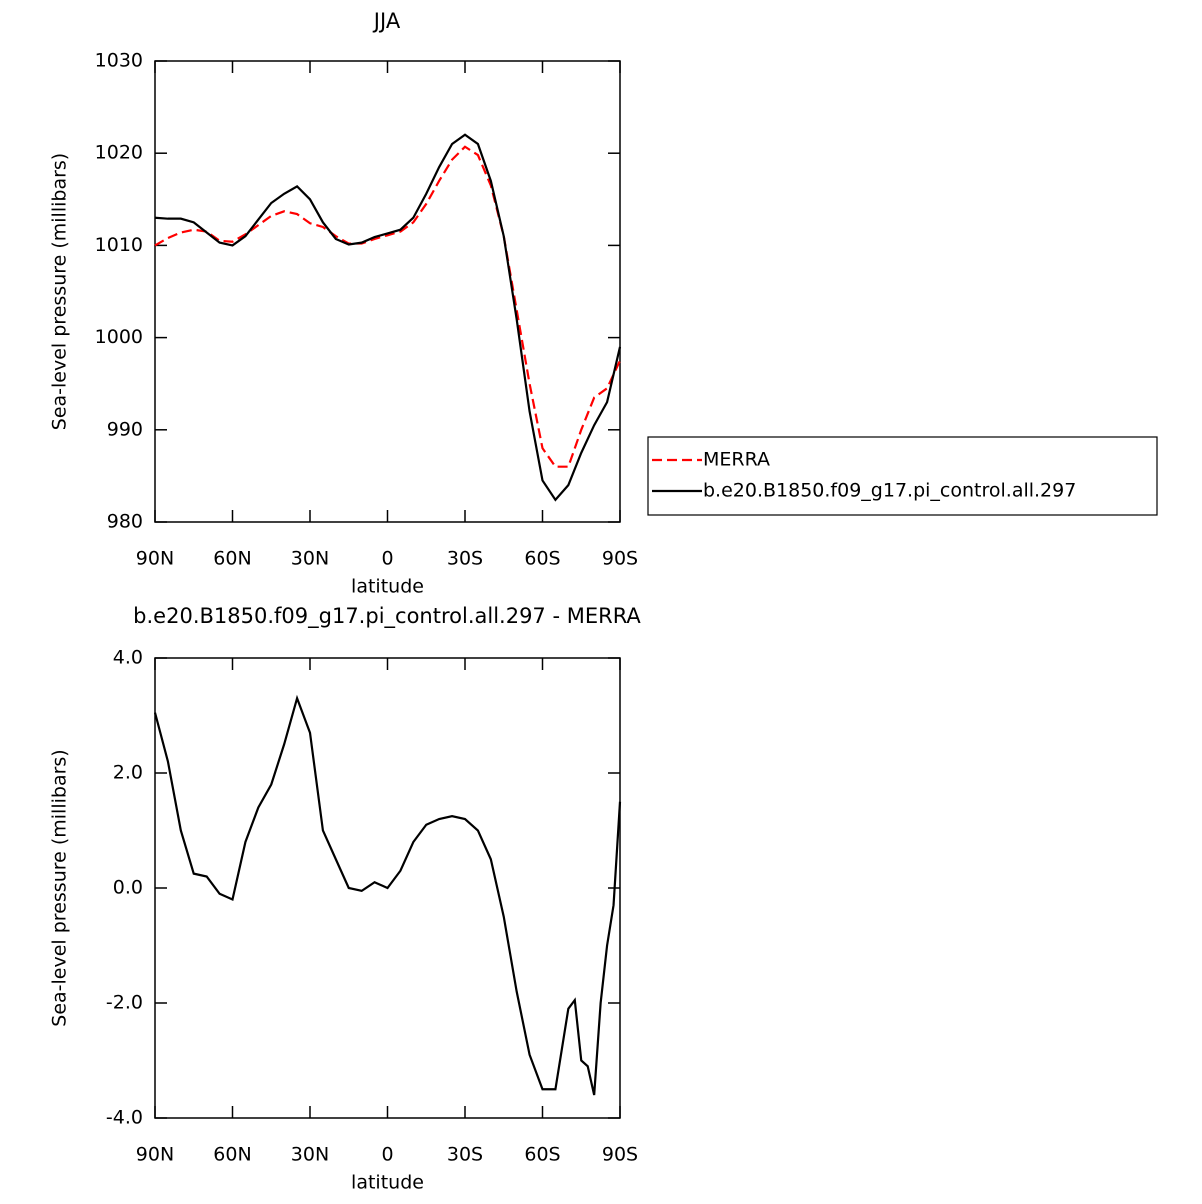  Describe the element at coordinates (124, 1118) in the screenshot. I see `y-tick-label: -4.0` at that location.